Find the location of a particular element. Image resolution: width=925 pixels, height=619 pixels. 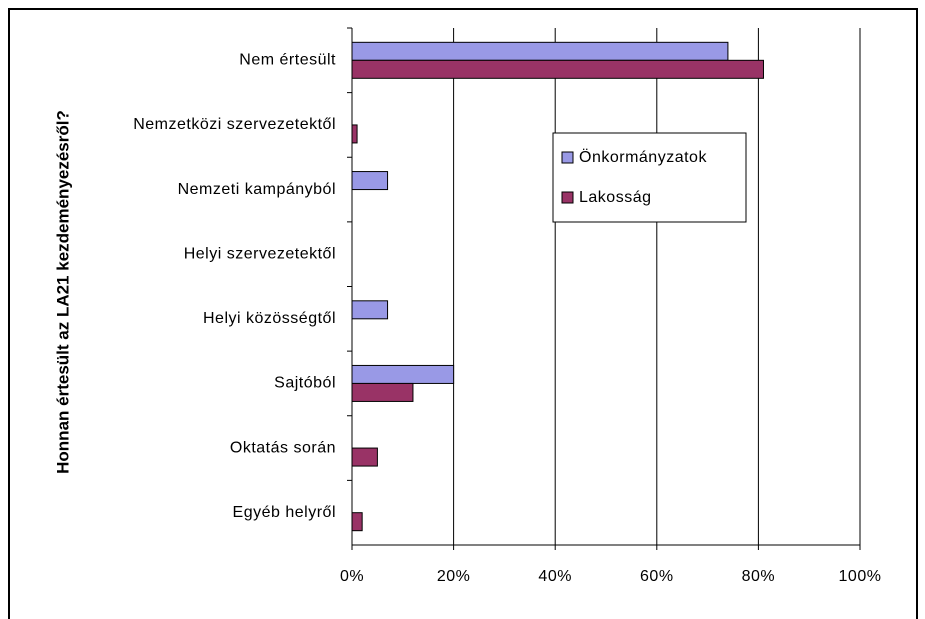

y-tick-label: Helyi szervezetektől is located at coordinates (260, 253).